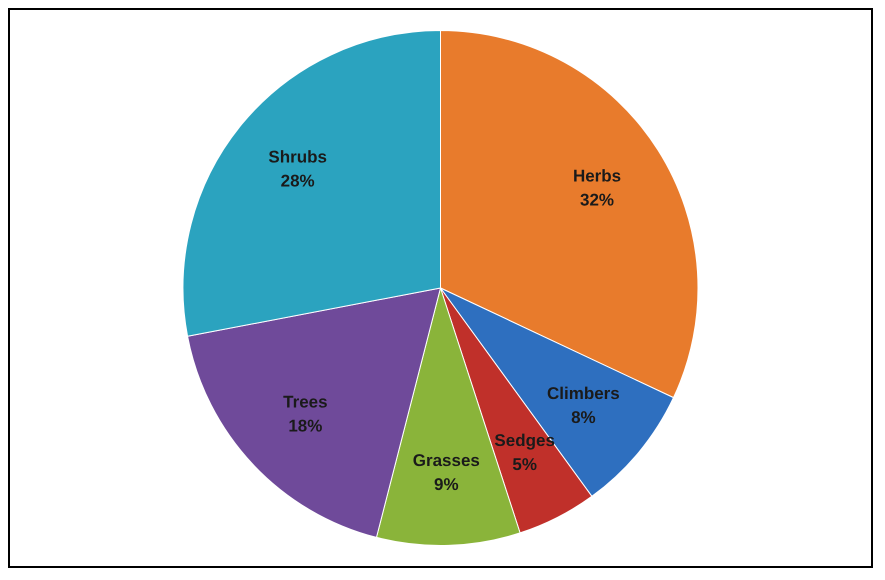  What do you see at coordinates (583, 417) in the screenshot?
I see `data-label: 8%` at bounding box center [583, 417].